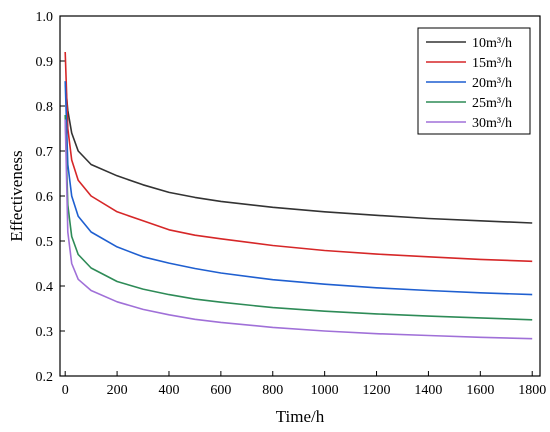 Image resolution: width=550 pixels, height=432 pixels. I want to click on x-tick-label: 1400, so click(428, 390).